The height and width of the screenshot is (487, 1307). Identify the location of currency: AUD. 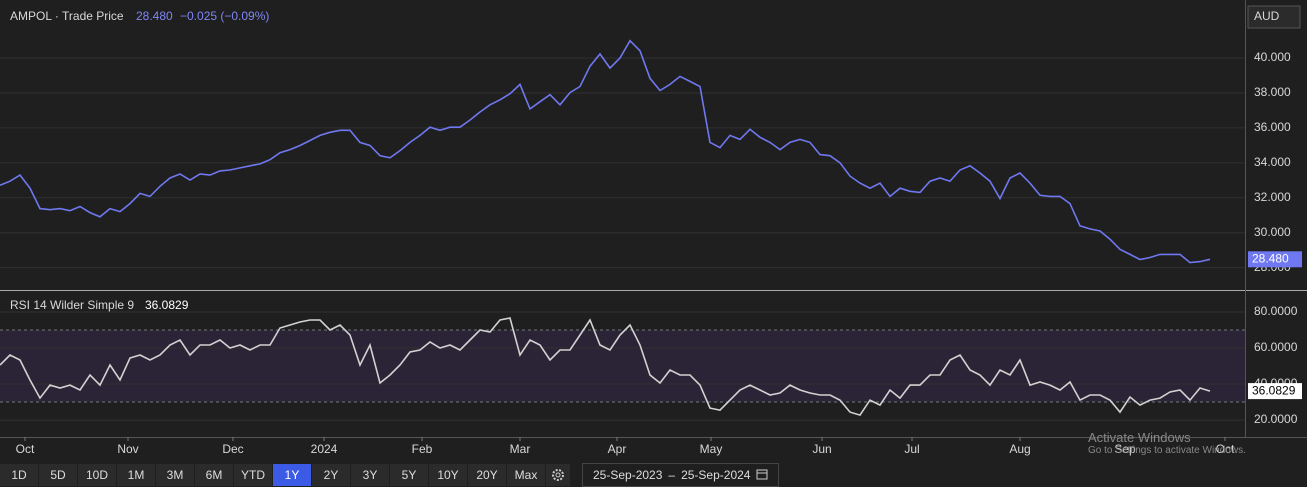
(1267, 16).